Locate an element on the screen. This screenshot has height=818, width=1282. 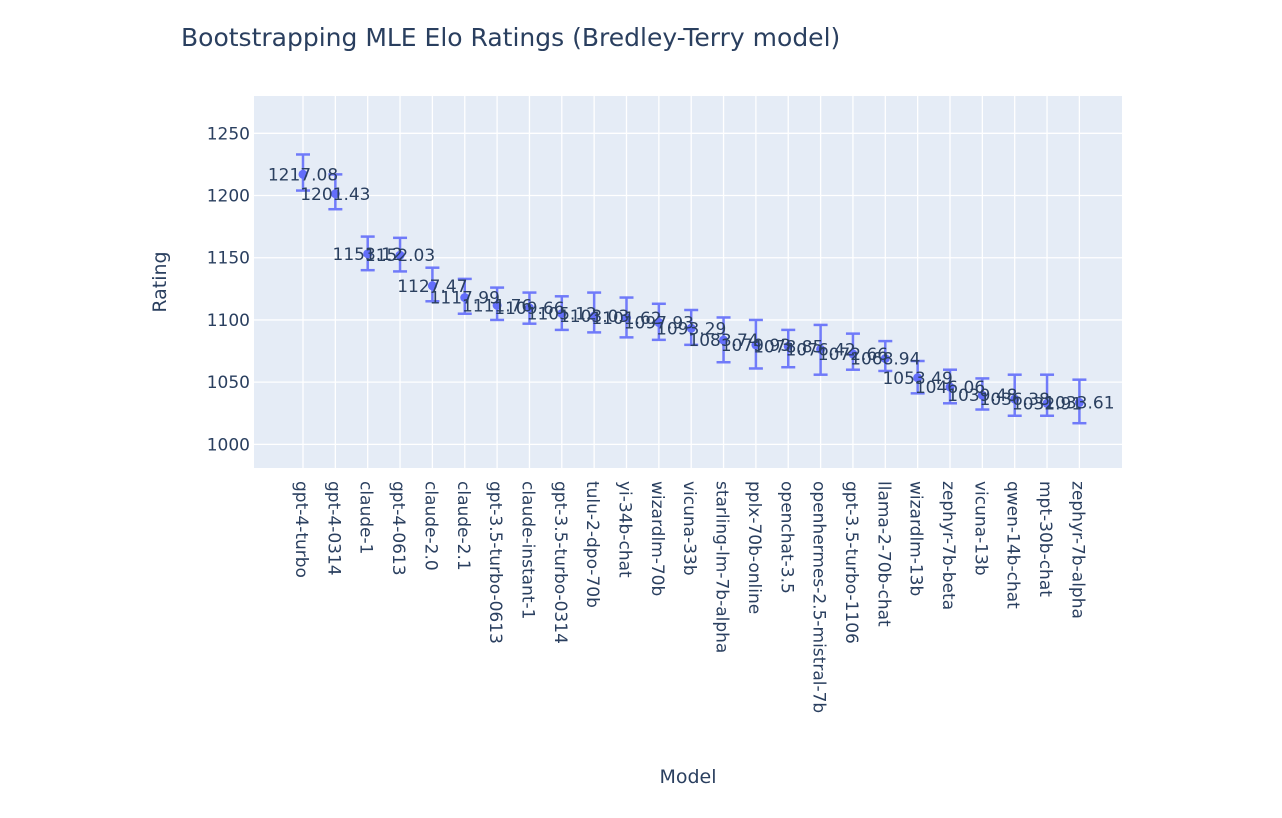
data-label: 1083.74 is located at coordinates (723, 341).